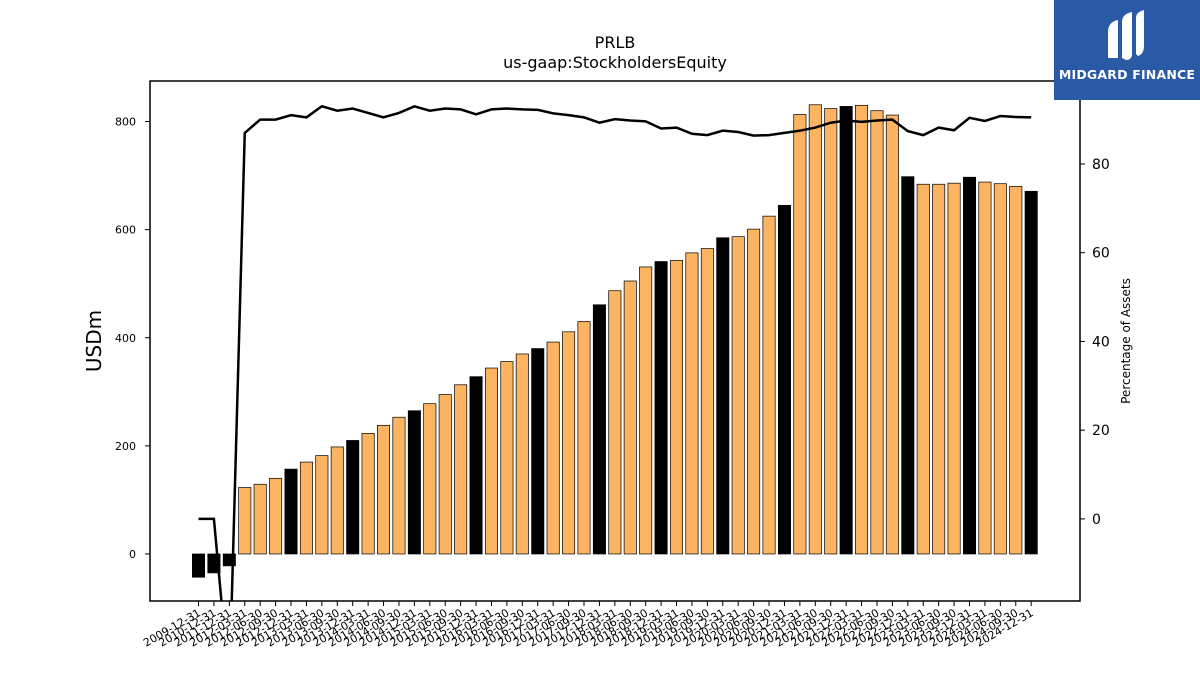  What do you see at coordinates (125, 122) in the screenshot?
I see `y-tick-label: 800` at bounding box center [125, 122].